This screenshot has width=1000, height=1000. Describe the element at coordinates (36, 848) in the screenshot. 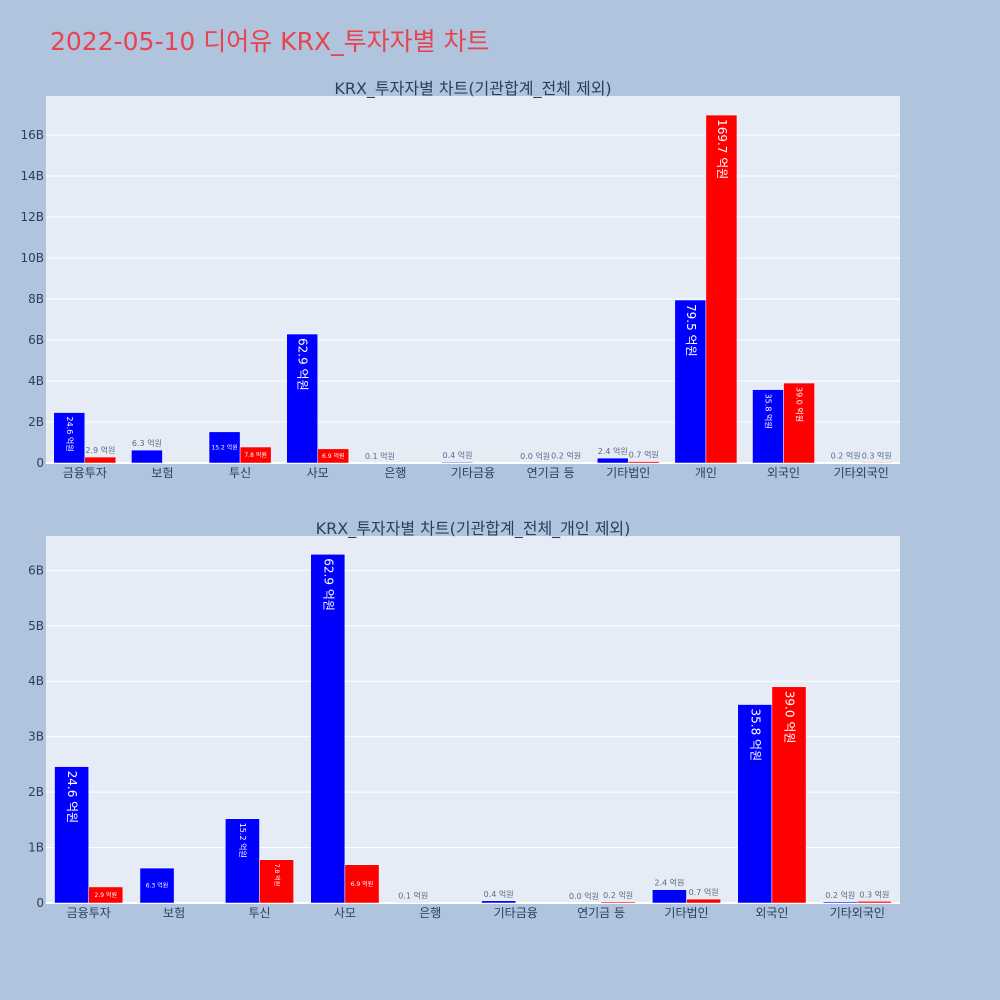

I see `y-tick-label: 1B` at that location.